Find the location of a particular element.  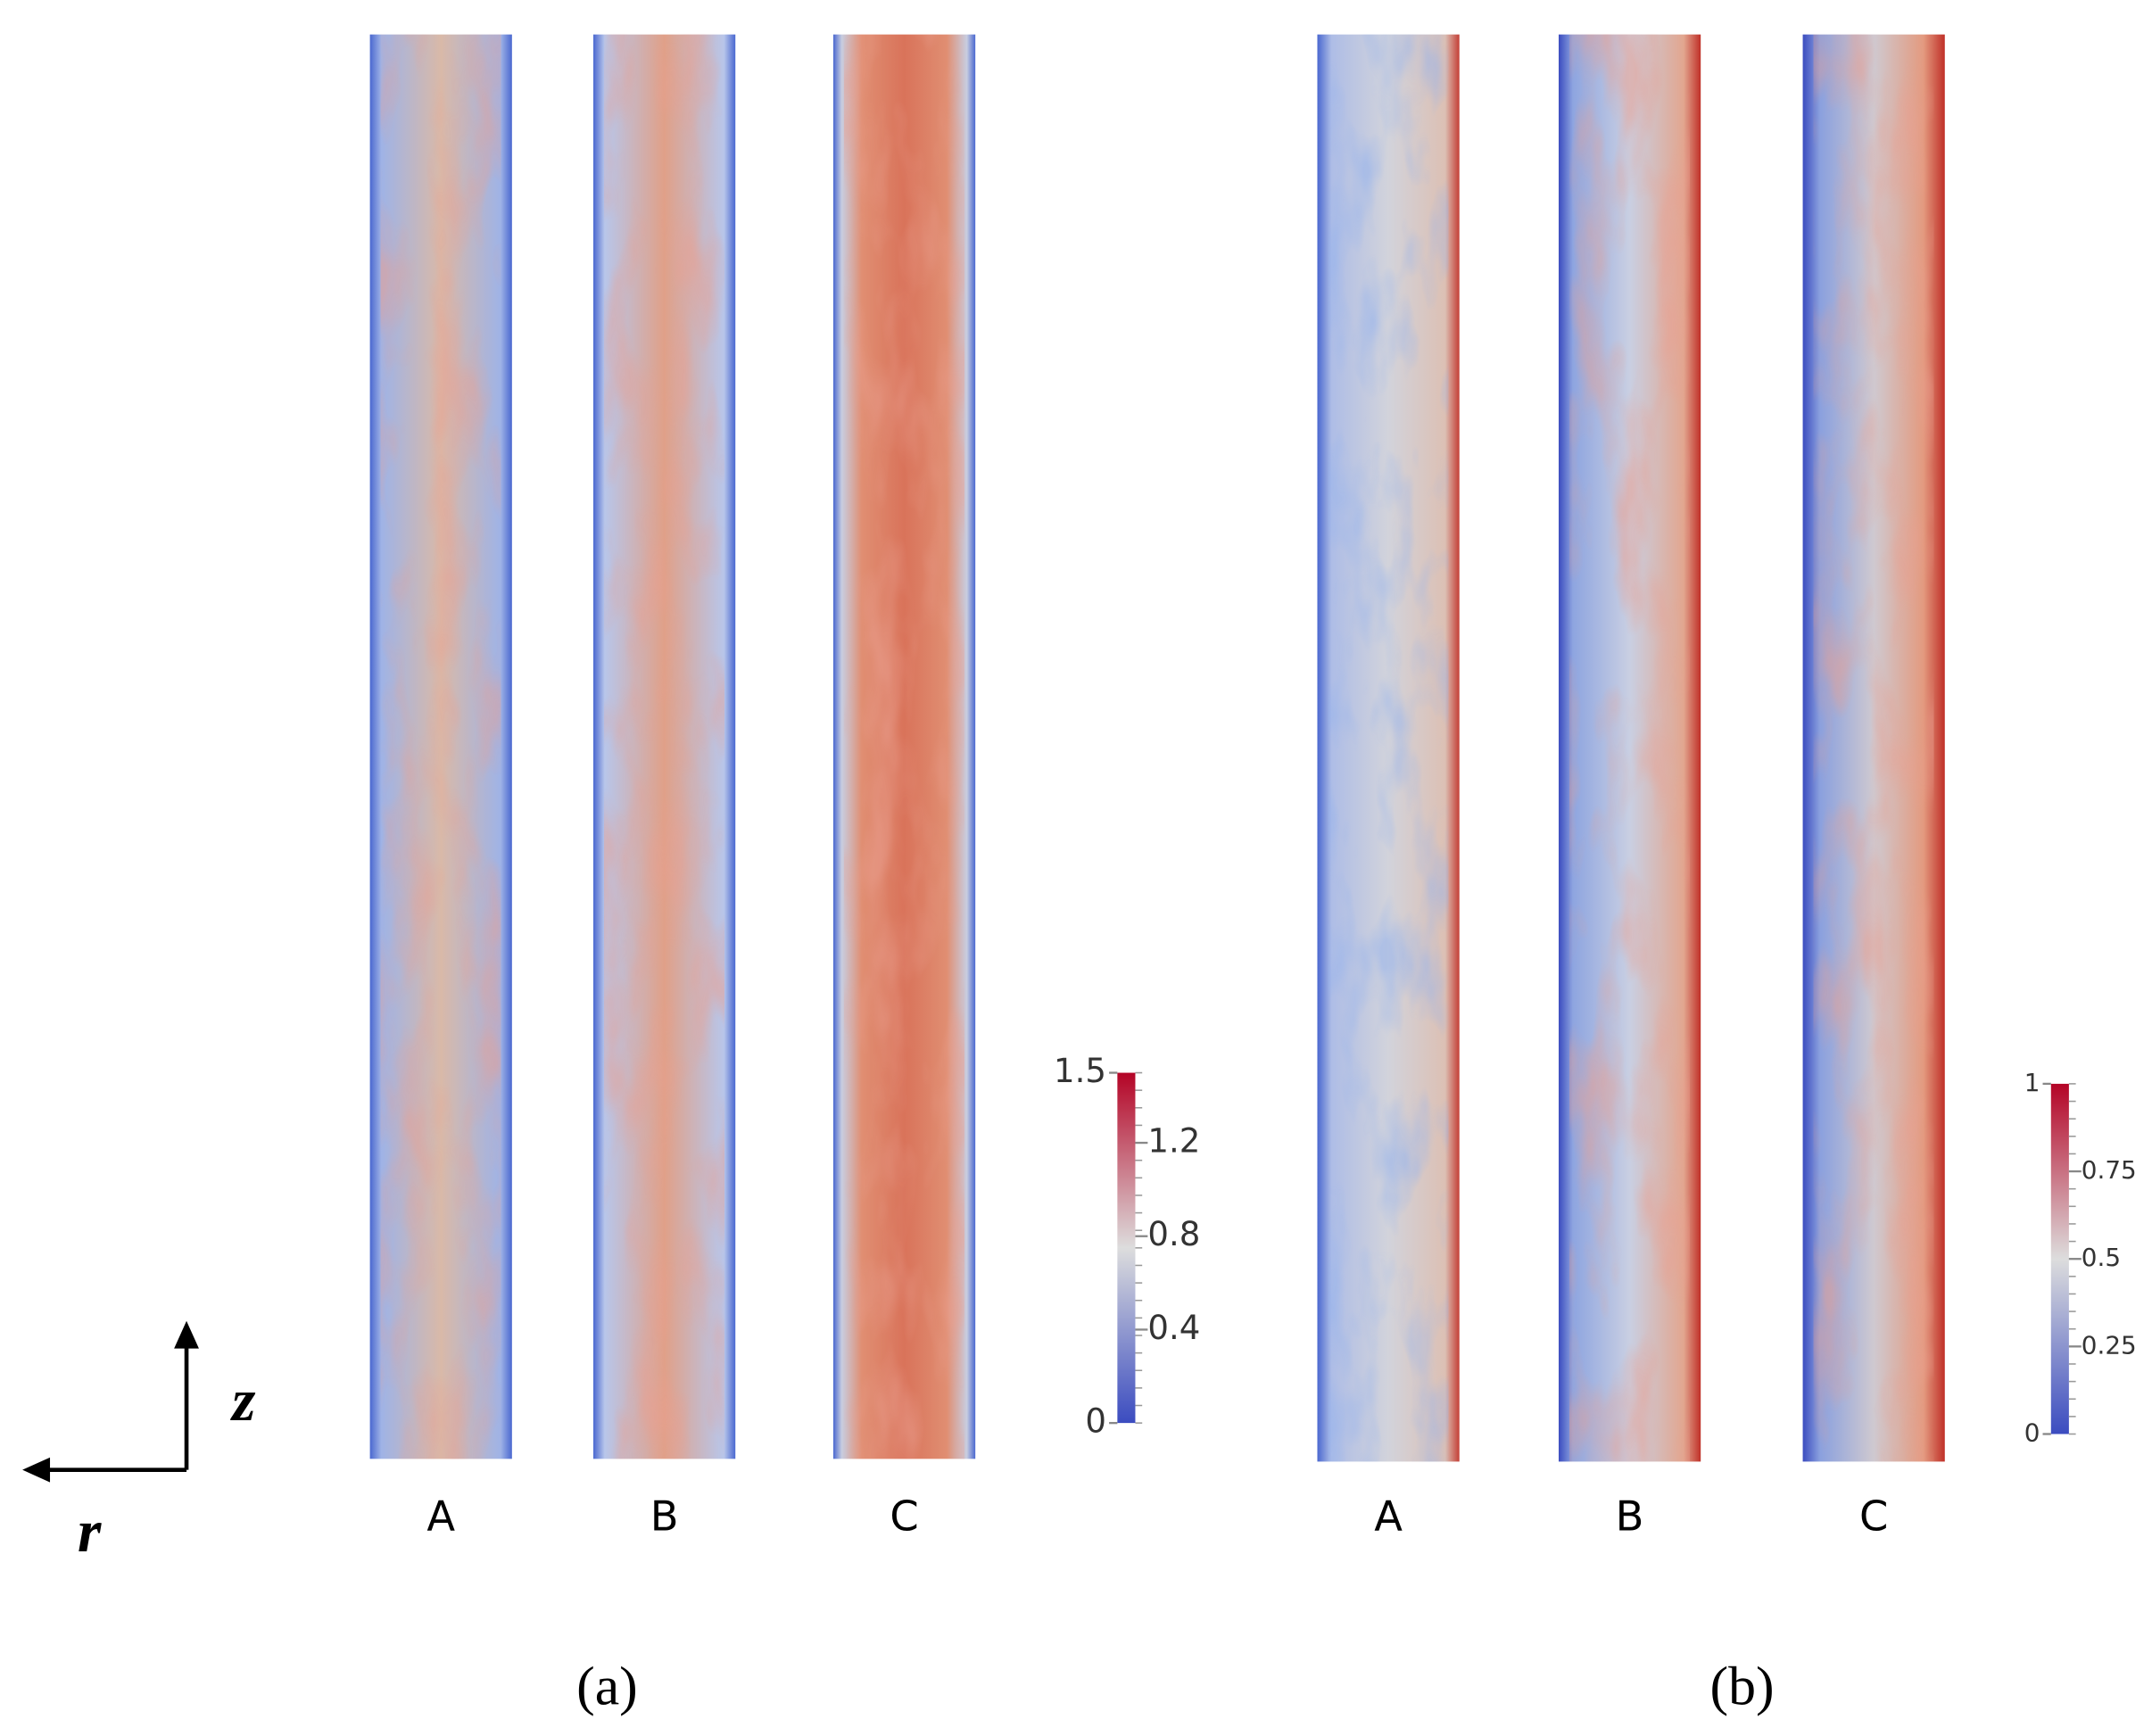

colorbar-tick-label: 1.2 is located at coordinates (1173, 1141).